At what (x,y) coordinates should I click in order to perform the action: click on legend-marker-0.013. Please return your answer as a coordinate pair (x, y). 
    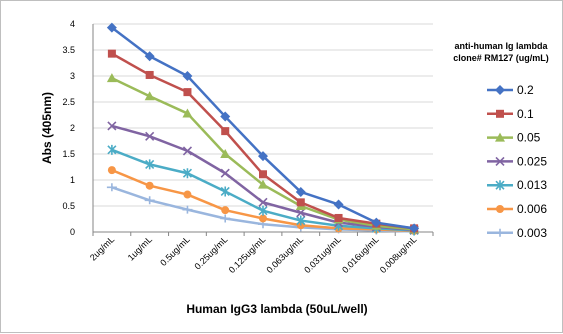
    Looking at the image, I should click on (500, 185).